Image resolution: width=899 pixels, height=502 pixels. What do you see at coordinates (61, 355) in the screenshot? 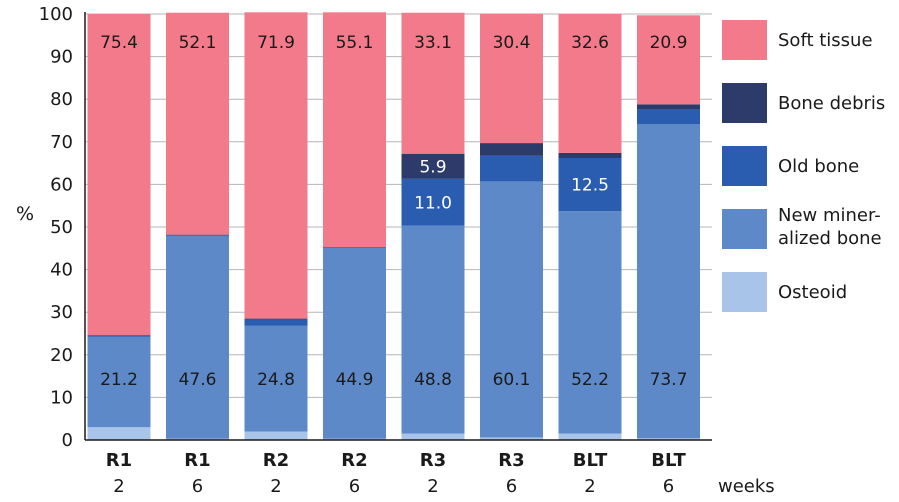
I see `y-tick-label: 20` at bounding box center [61, 355].